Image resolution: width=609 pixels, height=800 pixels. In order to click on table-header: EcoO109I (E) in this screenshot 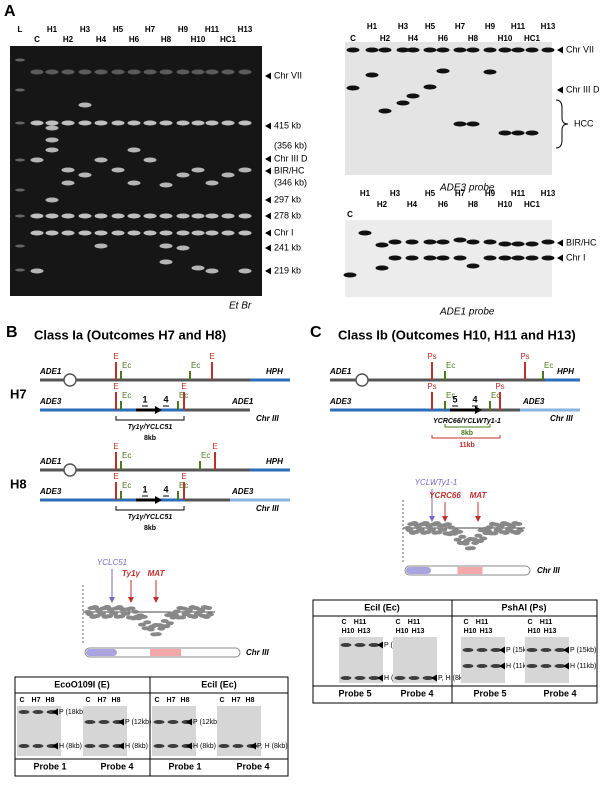, I will do `click(82, 684)`.